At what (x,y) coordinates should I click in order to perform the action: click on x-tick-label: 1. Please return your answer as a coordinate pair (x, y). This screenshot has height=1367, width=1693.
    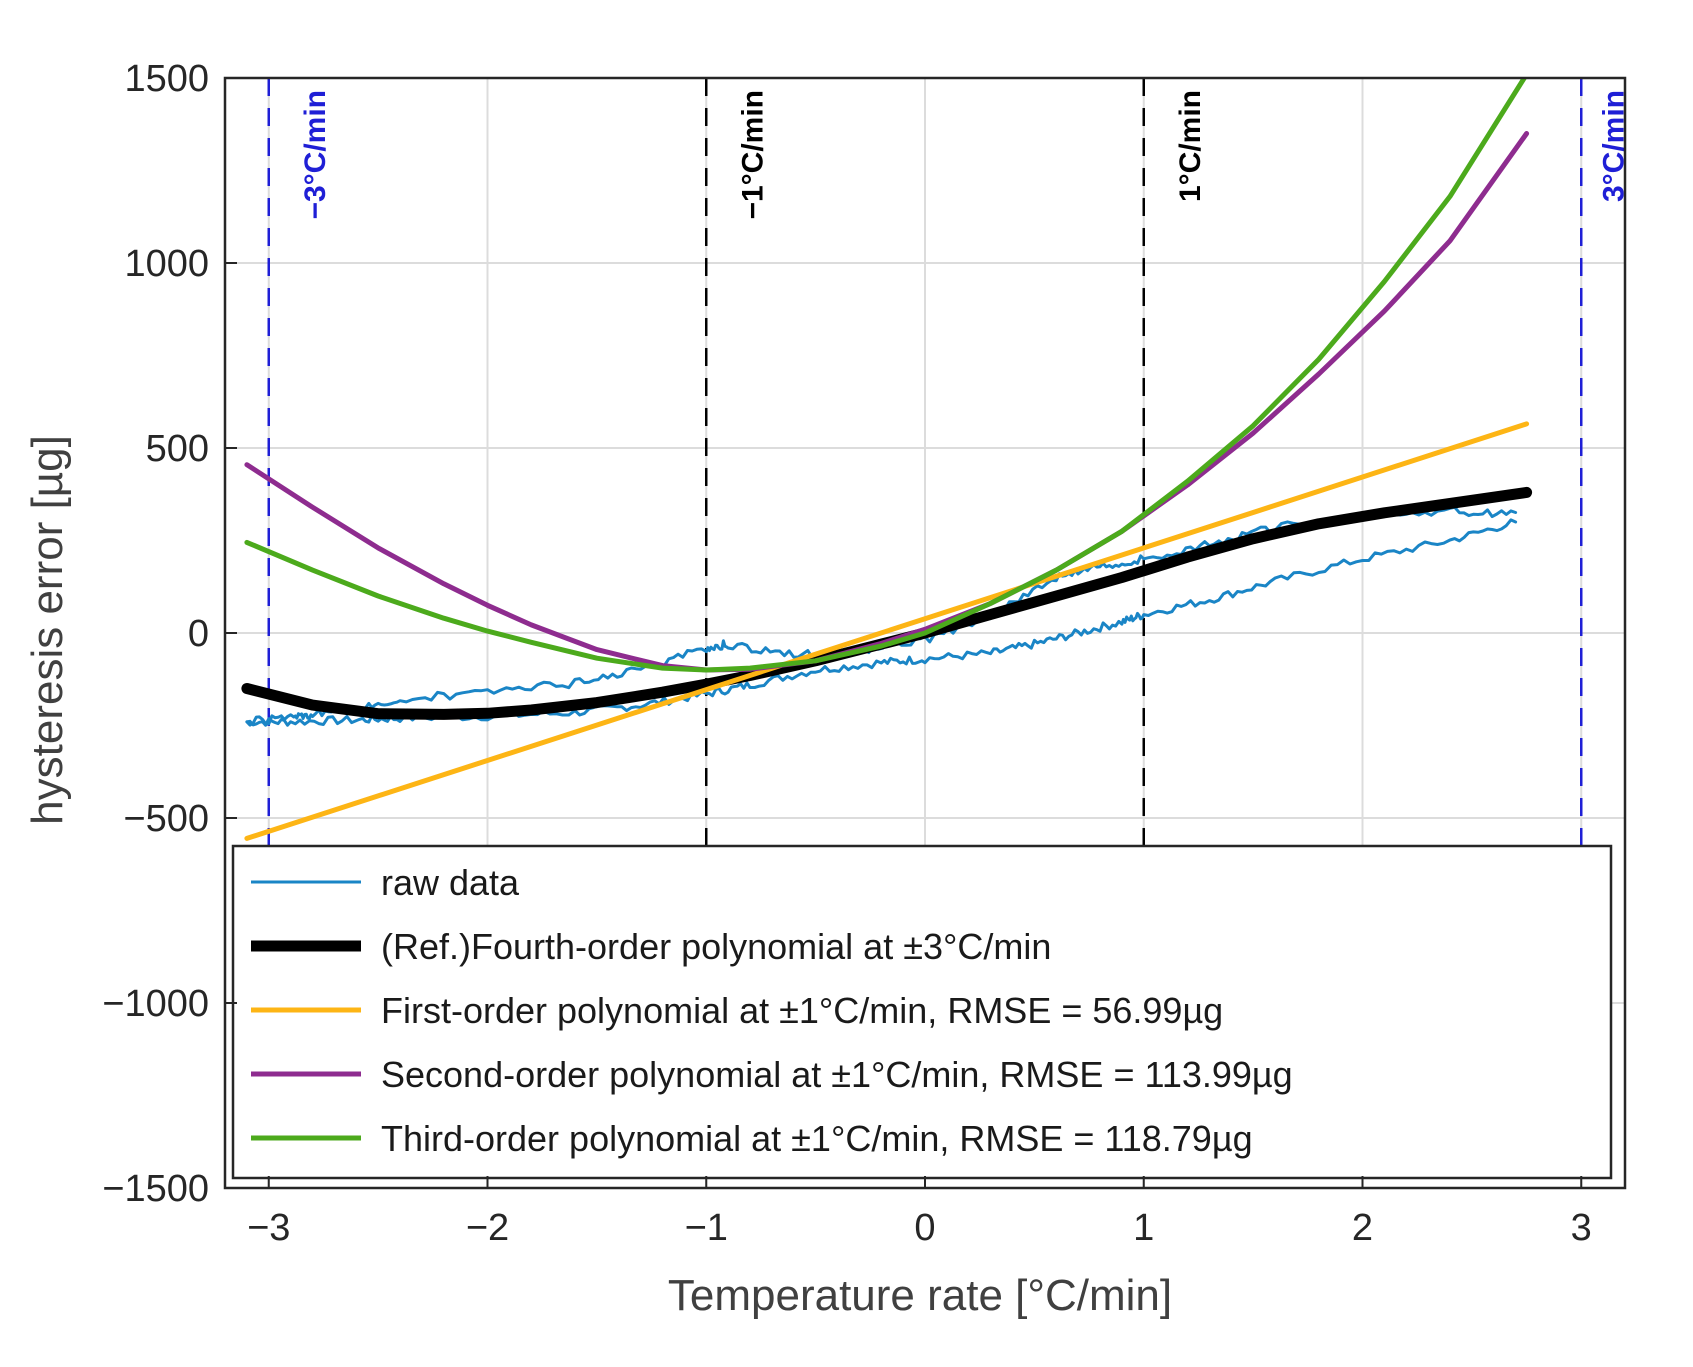
    Looking at the image, I should click on (1143, 1228).